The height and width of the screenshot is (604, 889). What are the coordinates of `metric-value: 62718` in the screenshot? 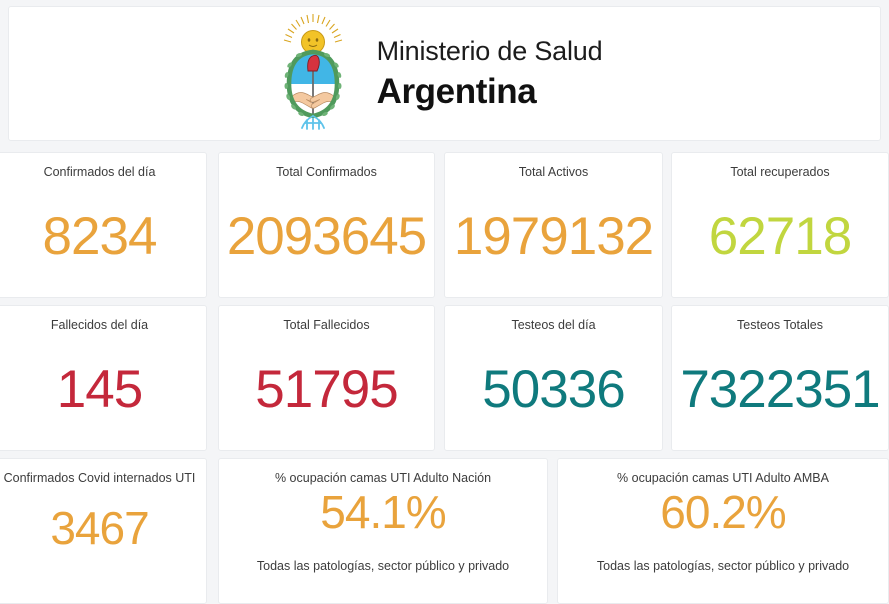 It's located at (780, 236).